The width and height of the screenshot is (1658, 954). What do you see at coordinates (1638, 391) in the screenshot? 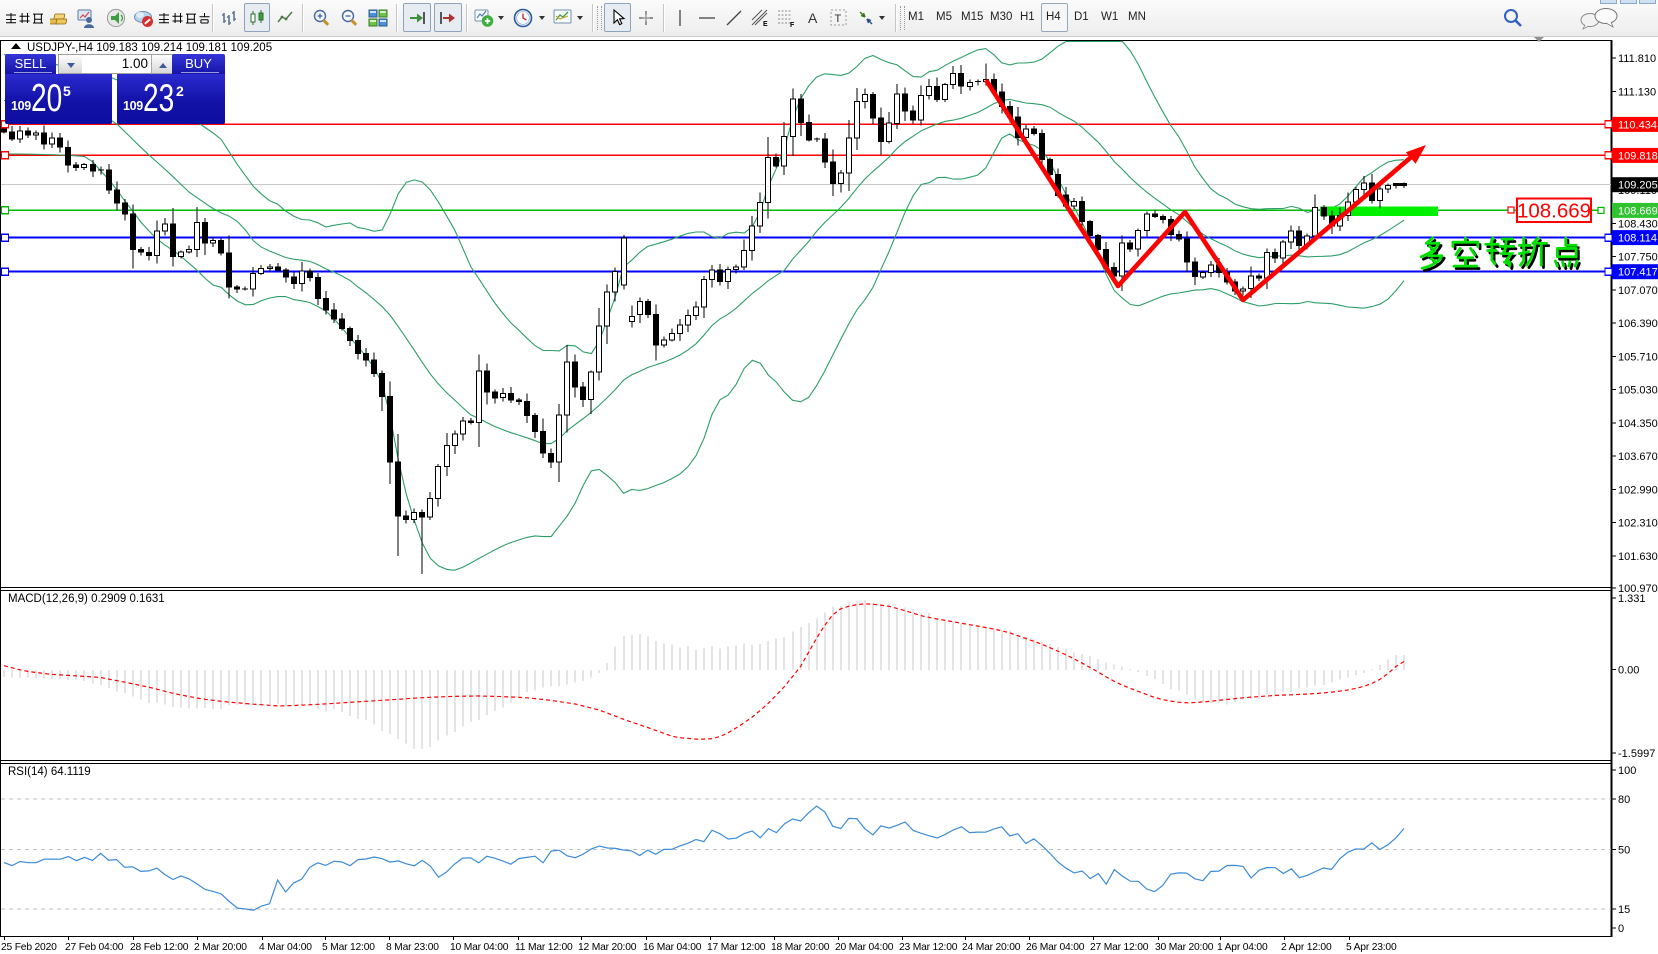
I see `svg-text: 105.030` at bounding box center [1638, 391].